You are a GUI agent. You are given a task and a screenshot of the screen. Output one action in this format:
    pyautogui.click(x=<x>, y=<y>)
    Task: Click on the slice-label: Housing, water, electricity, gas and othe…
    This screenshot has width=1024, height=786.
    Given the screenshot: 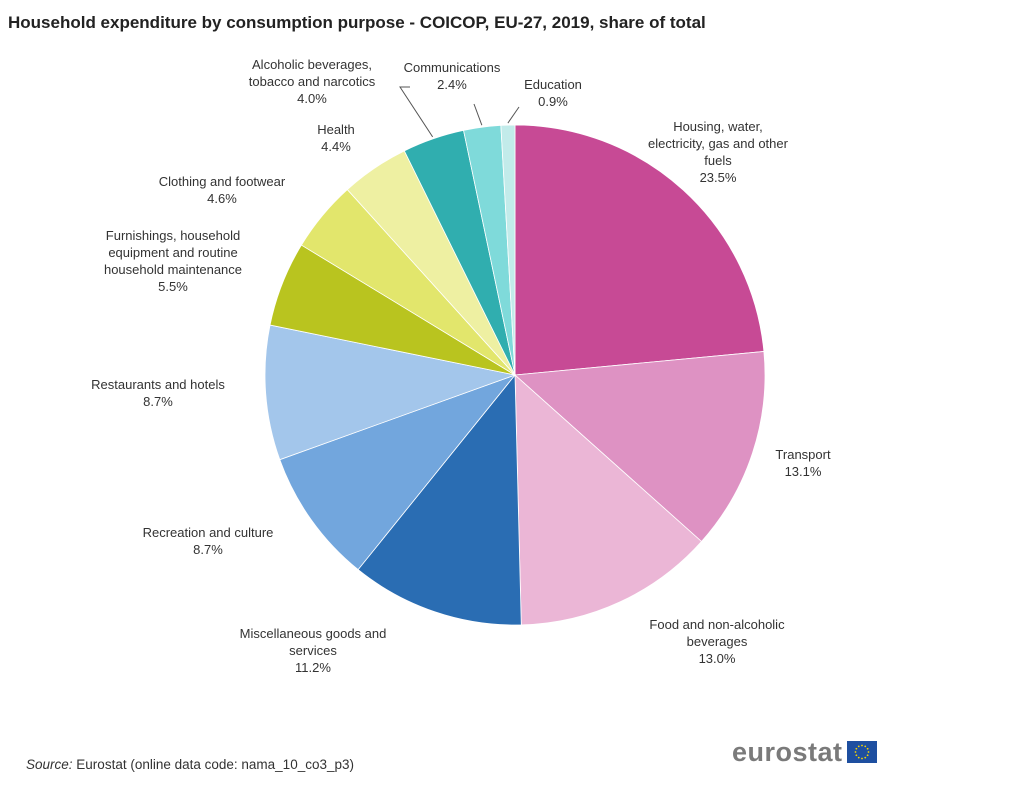 What is the action you would take?
    pyautogui.click(x=718, y=152)
    